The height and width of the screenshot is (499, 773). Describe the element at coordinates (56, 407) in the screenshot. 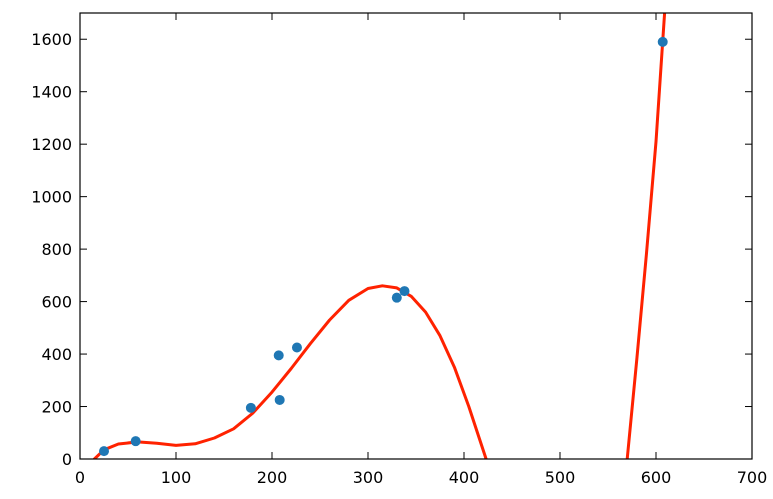

I see `y-tick-label: 200` at that location.